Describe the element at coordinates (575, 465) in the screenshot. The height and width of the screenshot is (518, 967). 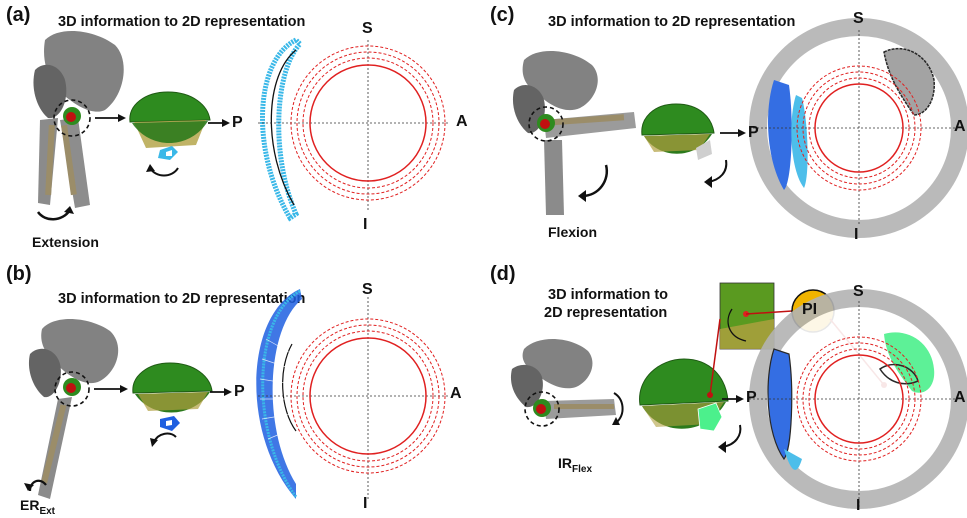
I see `motion-label: IRFlex` at that location.